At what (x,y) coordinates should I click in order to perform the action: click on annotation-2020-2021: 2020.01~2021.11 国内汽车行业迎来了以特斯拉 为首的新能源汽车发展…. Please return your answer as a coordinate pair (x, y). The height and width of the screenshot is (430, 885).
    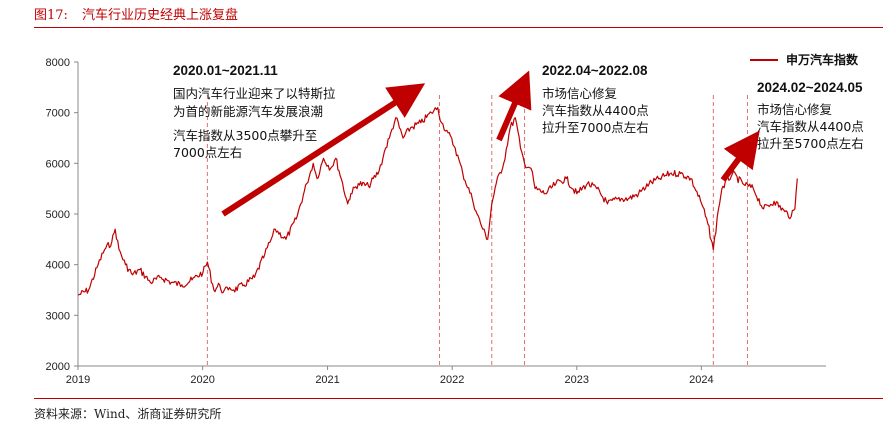
    Looking at the image, I should click on (254, 111).